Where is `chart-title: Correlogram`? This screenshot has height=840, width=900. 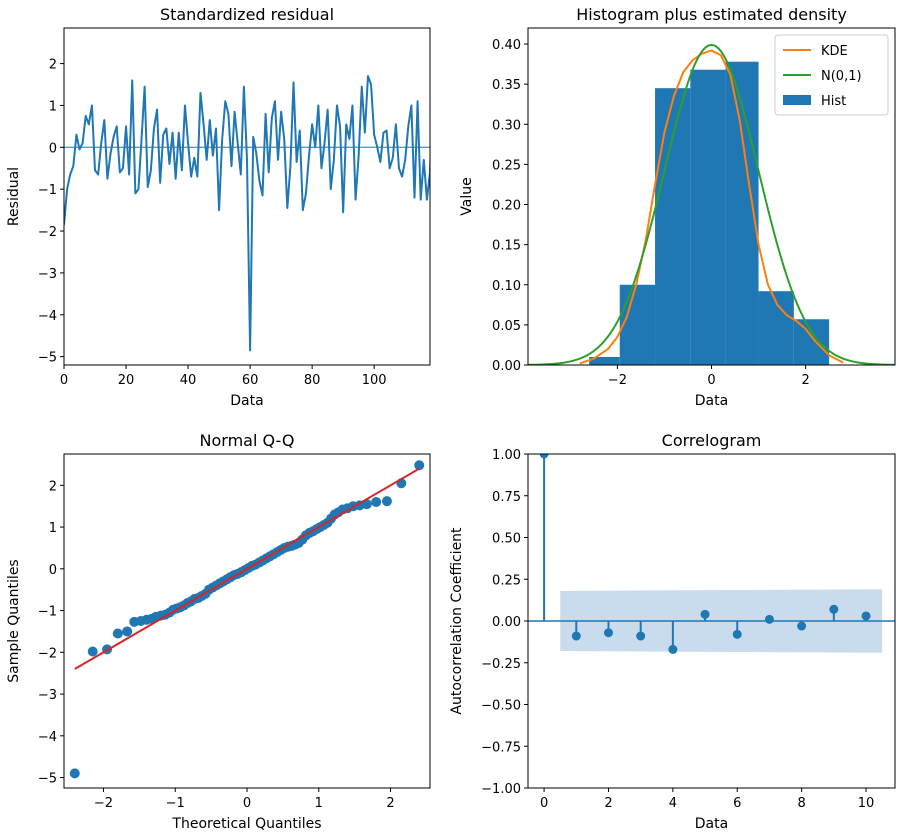
chart-title: Correlogram is located at coordinates (712, 440).